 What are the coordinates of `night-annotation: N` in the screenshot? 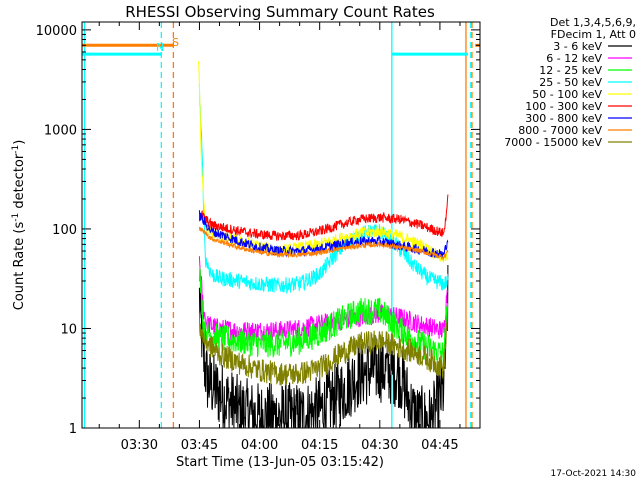 It's located at (160, 47).